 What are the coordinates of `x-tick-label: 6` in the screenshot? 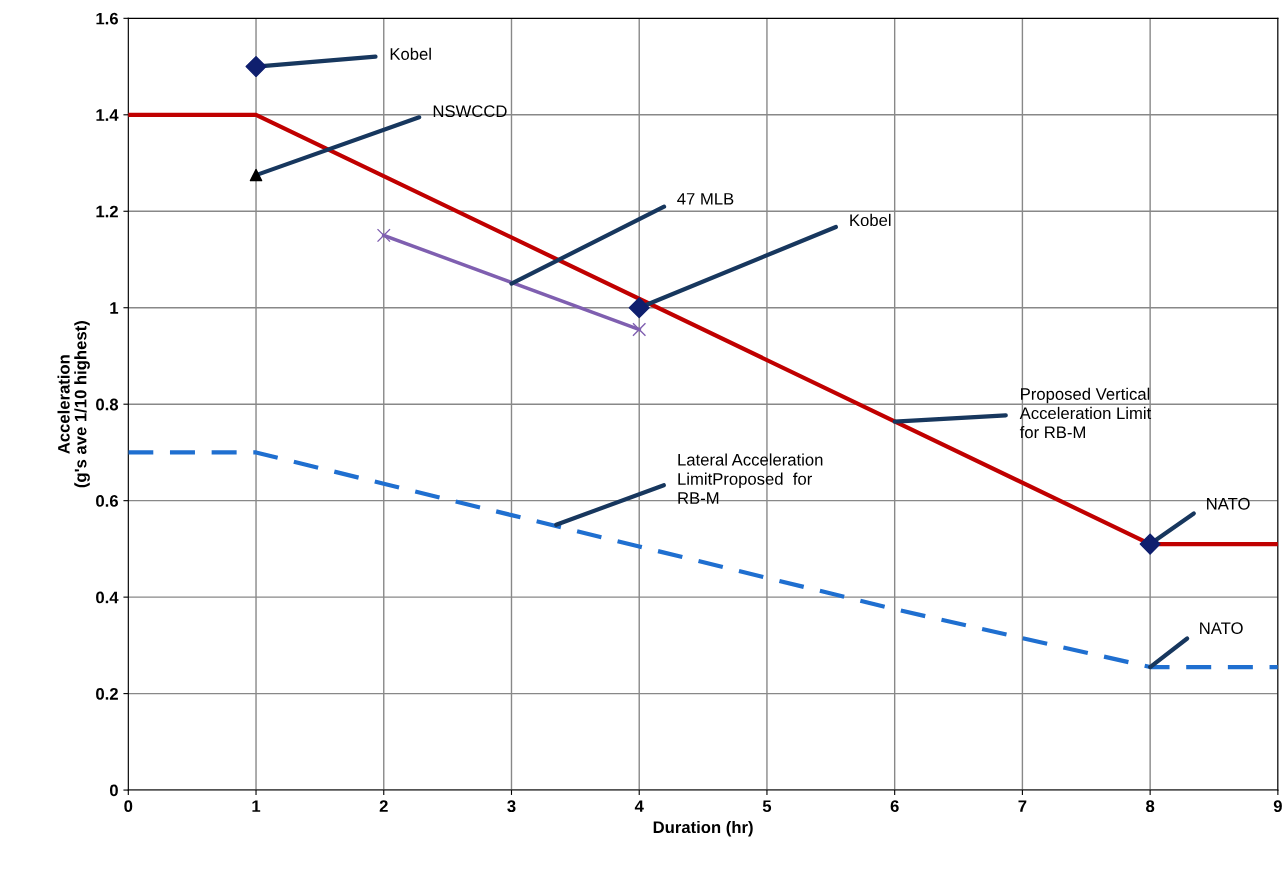 It's located at (894, 806).